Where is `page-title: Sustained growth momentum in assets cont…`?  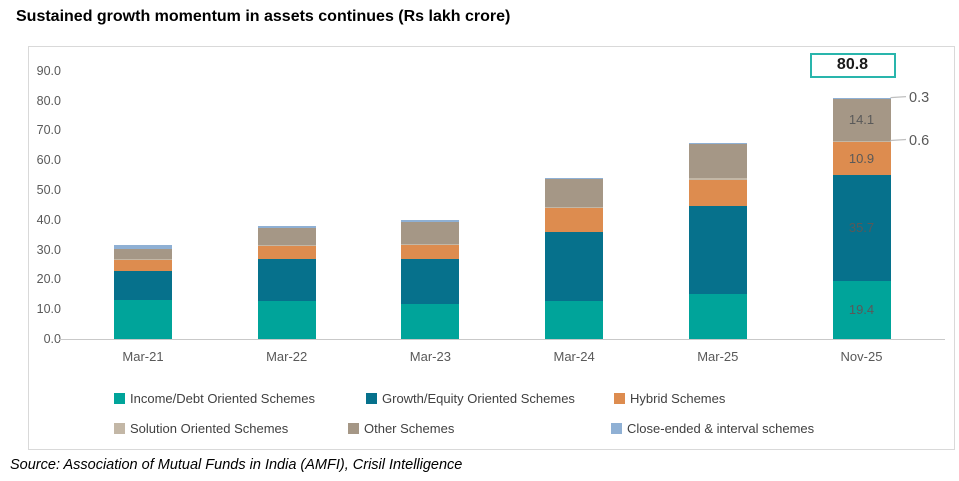
page-title: Sustained growth momentum in assets cont… is located at coordinates (263, 16).